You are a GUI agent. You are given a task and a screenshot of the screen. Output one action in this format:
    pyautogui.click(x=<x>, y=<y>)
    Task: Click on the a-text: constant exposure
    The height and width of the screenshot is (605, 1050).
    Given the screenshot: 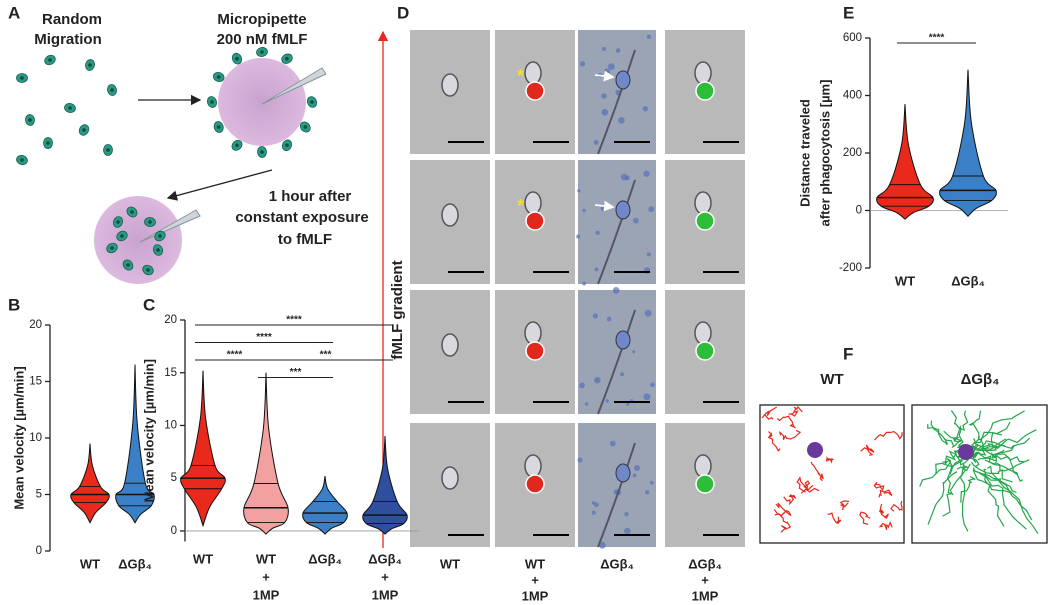 What is the action you would take?
    pyautogui.click(x=301, y=217)
    